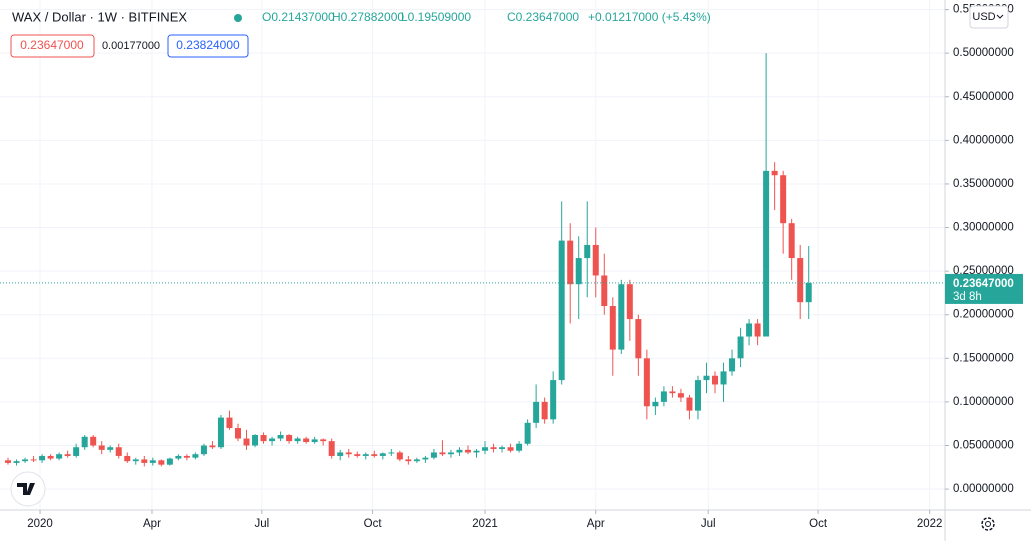 This screenshot has width=1031, height=541. What do you see at coordinates (983, 315) in the screenshot?
I see `y-tick-label: 0.20000000` at bounding box center [983, 315].